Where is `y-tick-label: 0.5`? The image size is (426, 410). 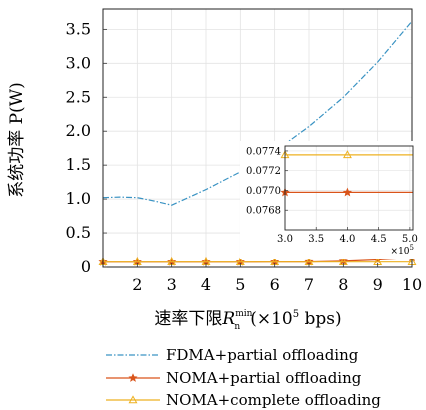
y-tick-label: 0.5 is located at coordinates (78, 232).